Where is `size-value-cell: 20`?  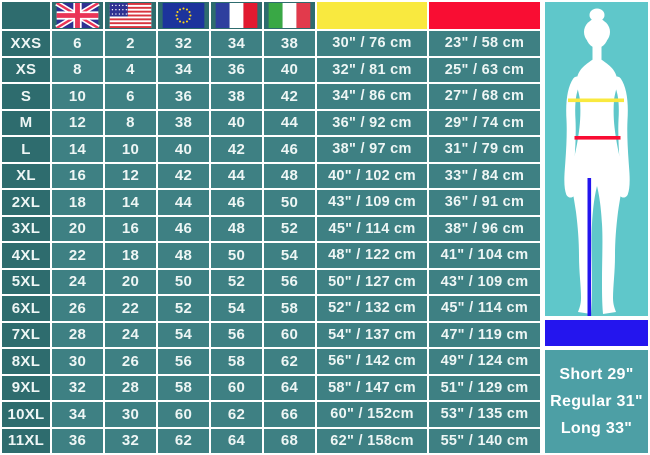 size-value-cell: 20 is located at coordinates (77, 228).